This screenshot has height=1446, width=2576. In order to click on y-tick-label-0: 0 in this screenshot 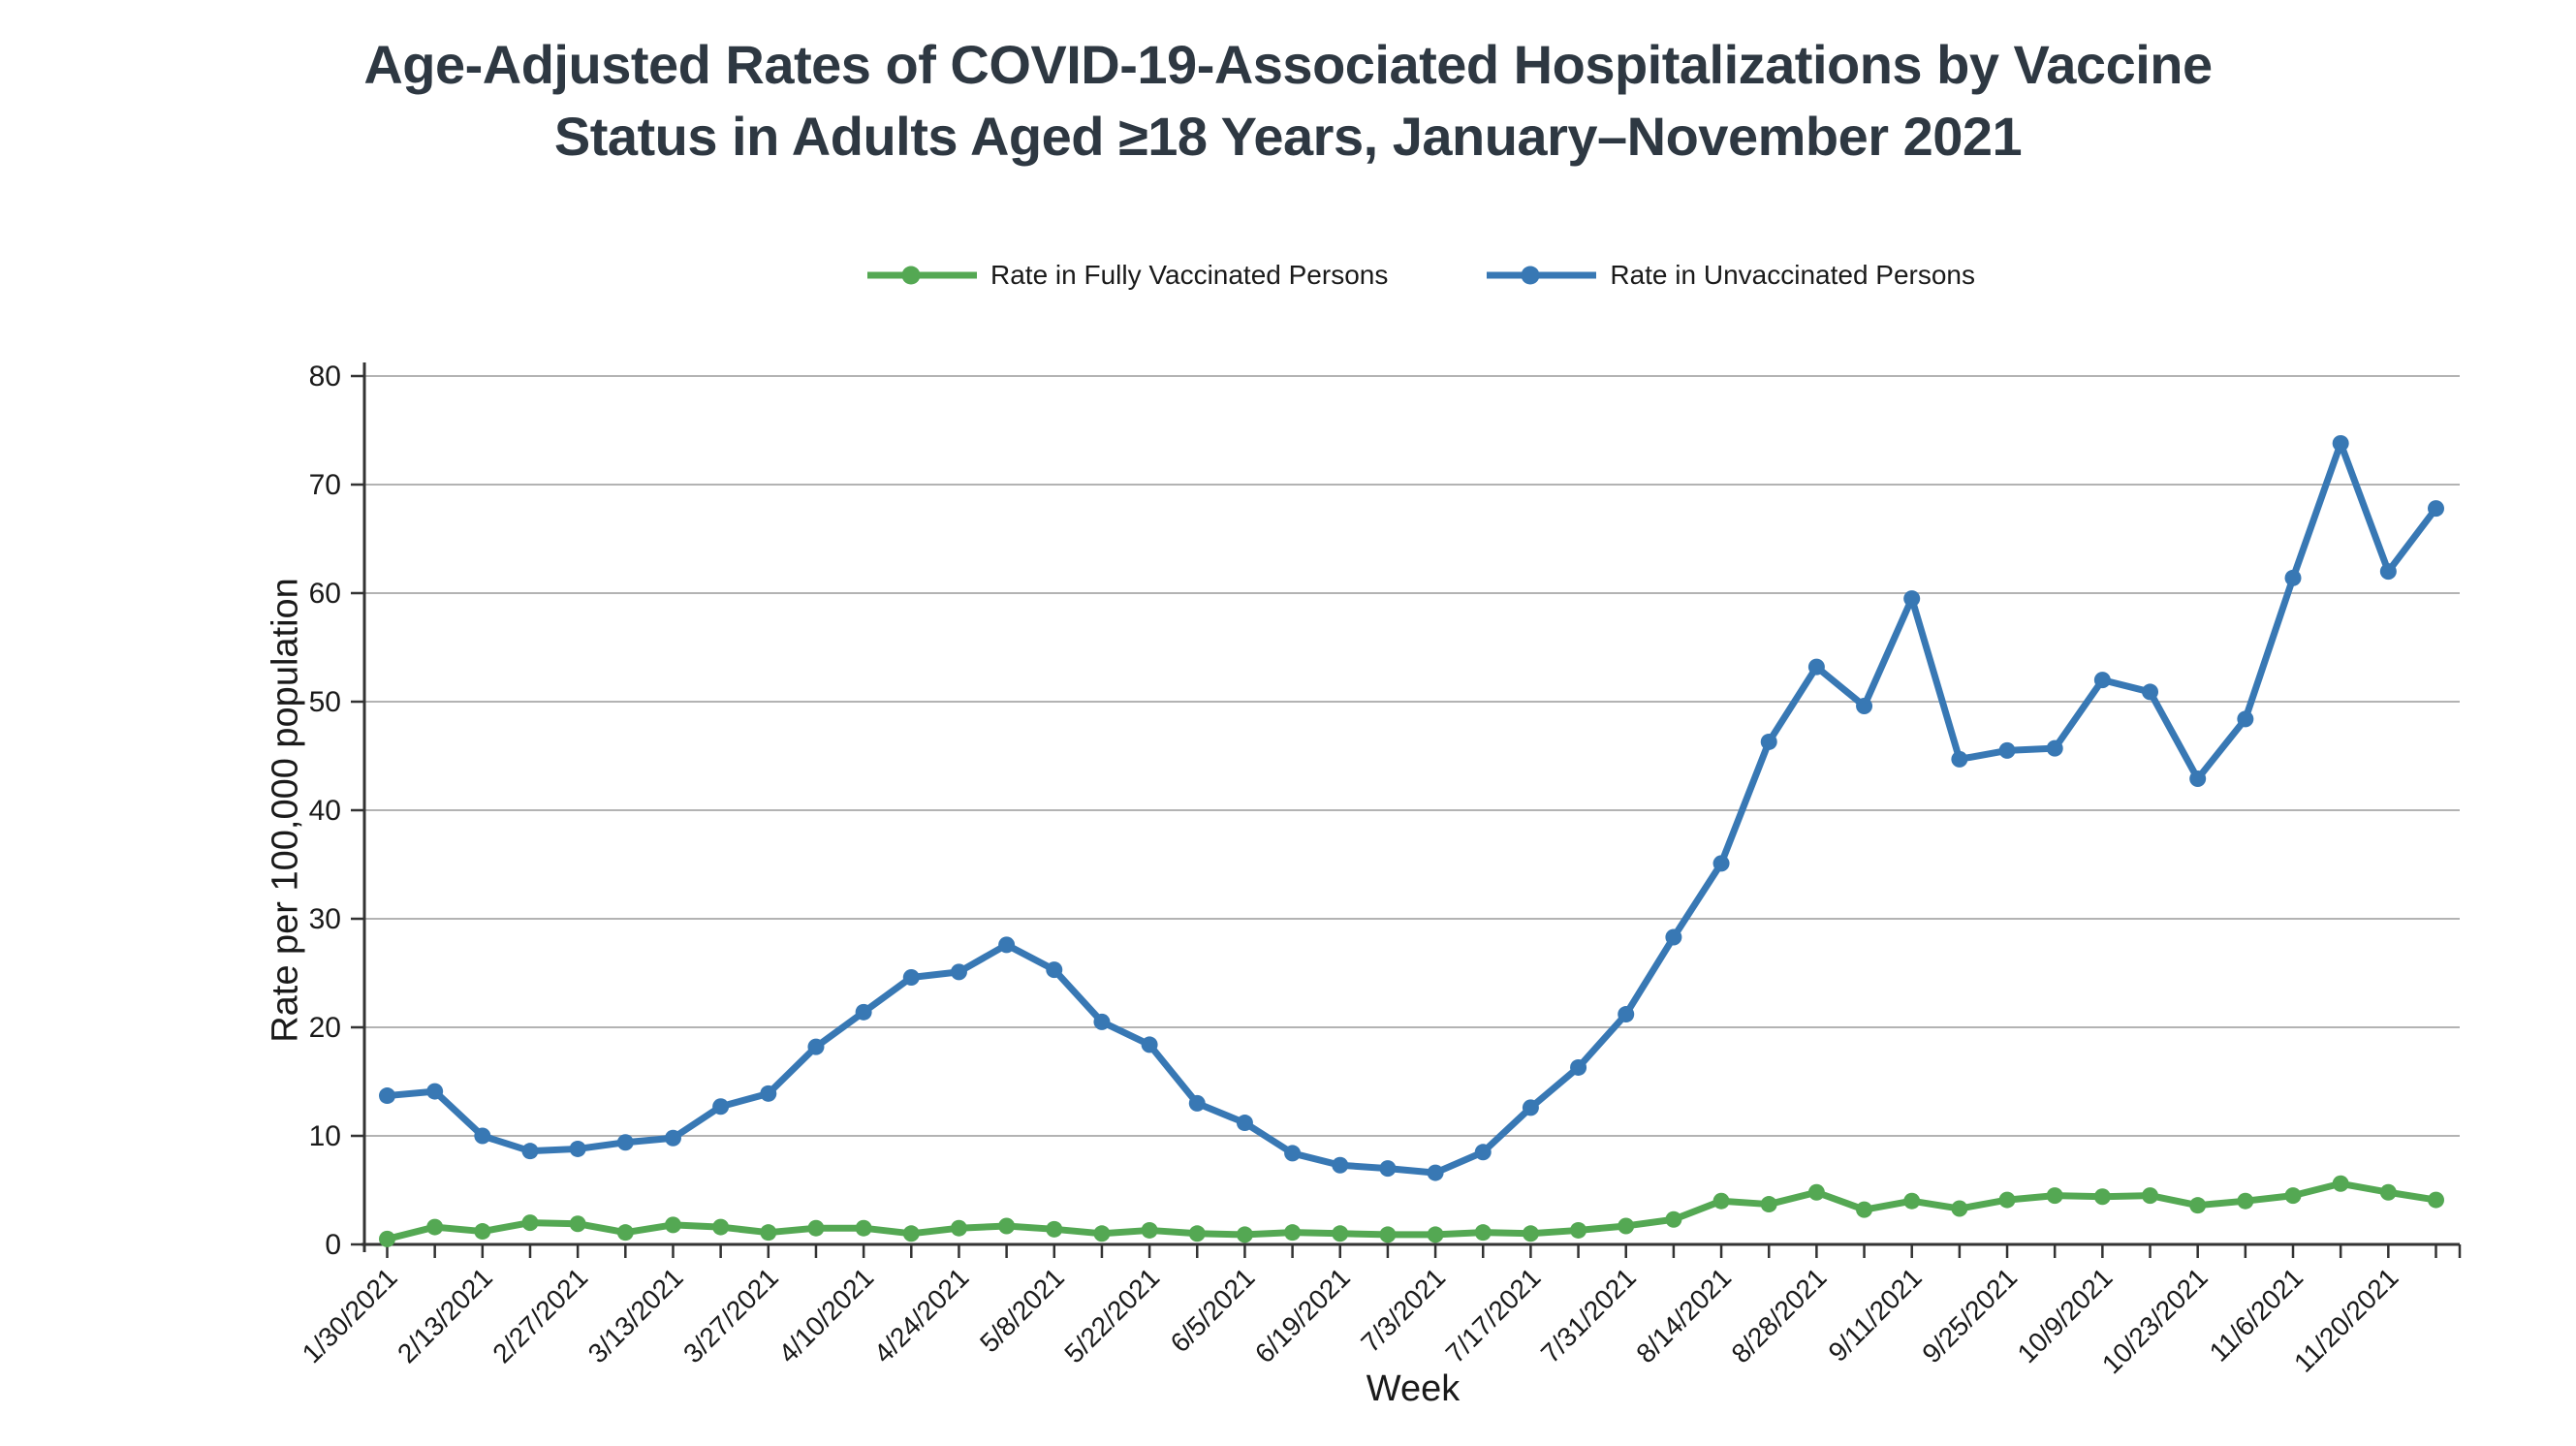, I will do `click(333, 1245)`.